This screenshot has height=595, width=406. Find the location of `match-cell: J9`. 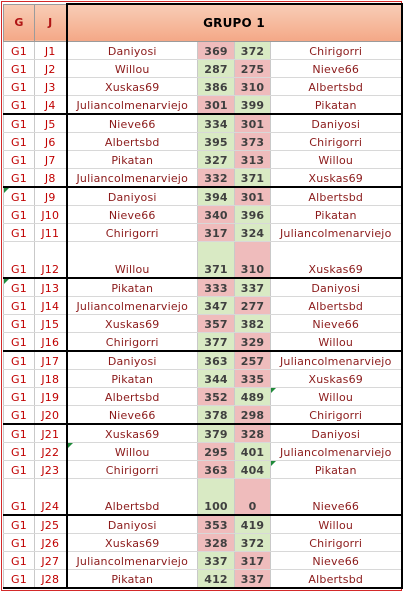

match-cell: J9 is located at coordinates (51, 196).